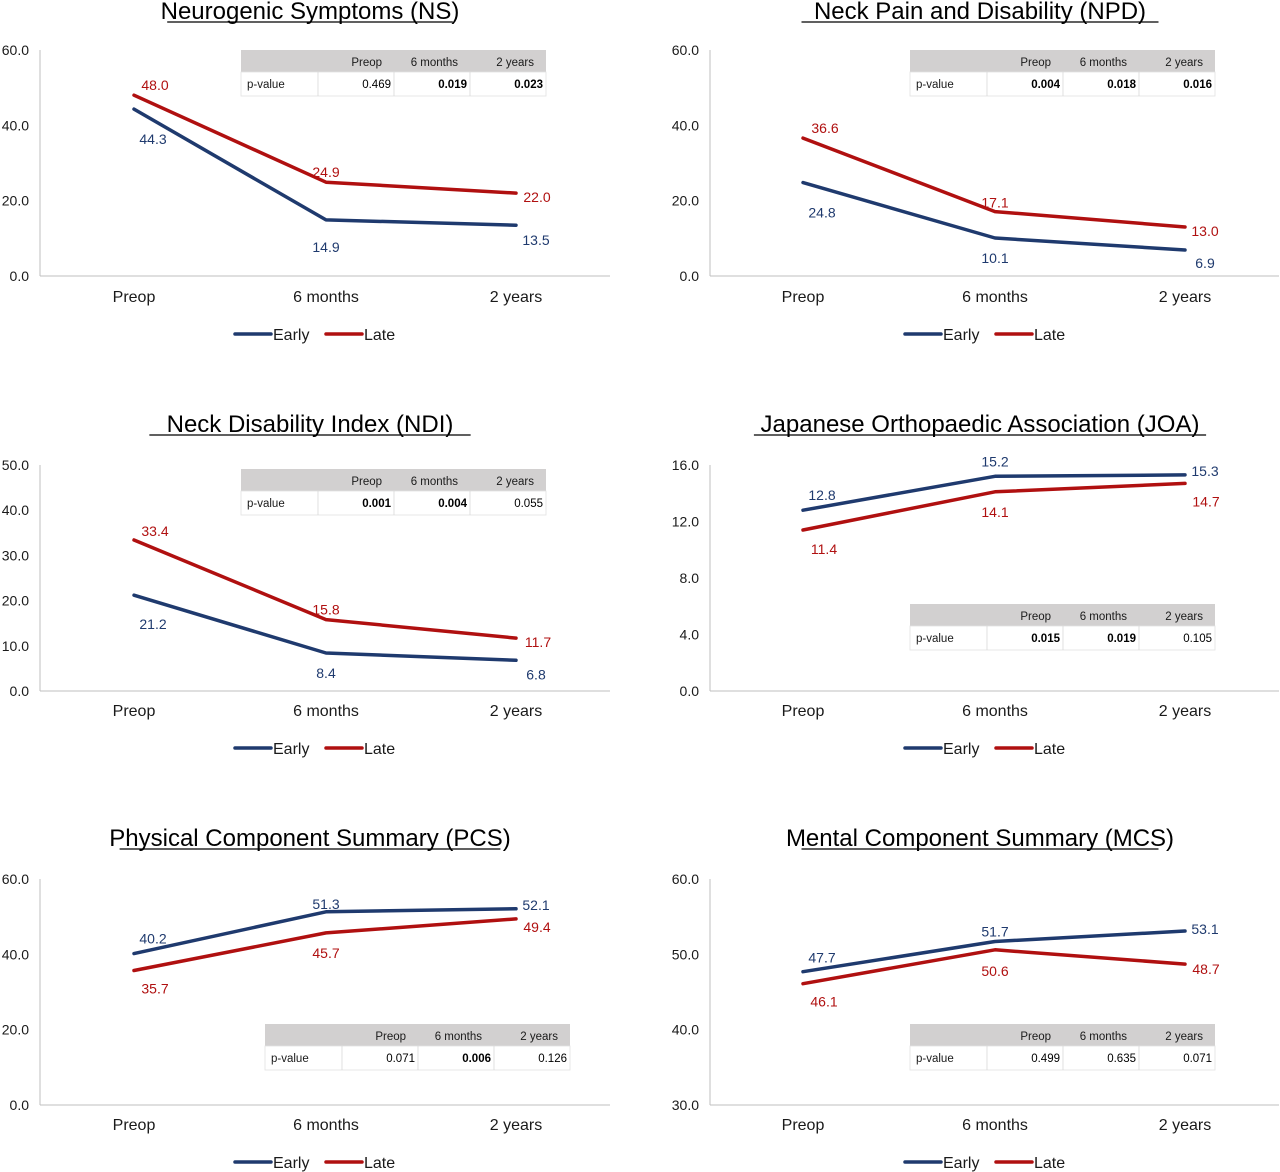 Image resolution: width=1280 pixels, height=1172 pixels. I want to click on chart-title: Neurogenic Symptoms (NS), so click(310, 12).